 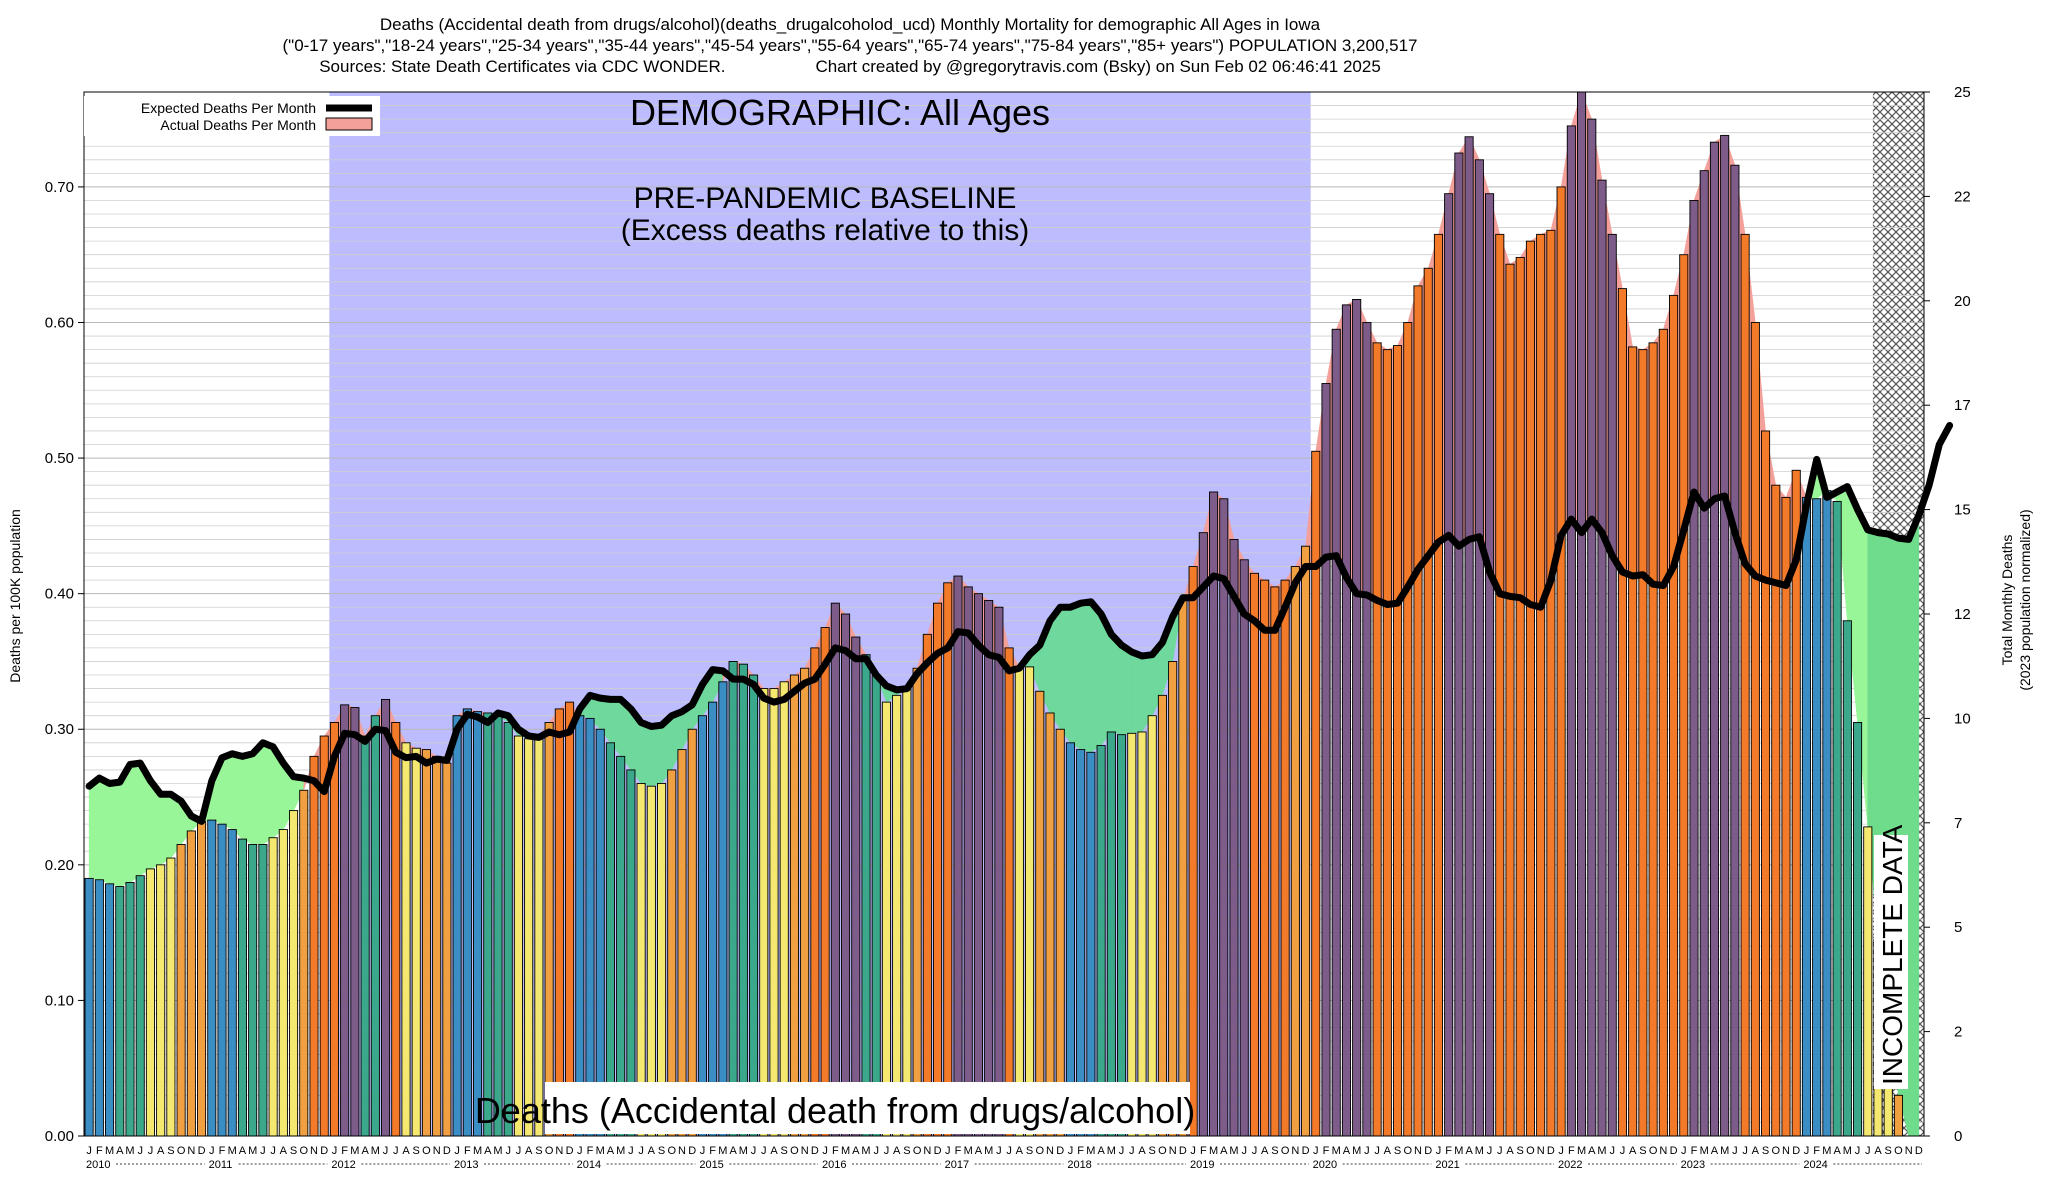 I want to click on y-tick-label: 0.50, so click(x=59, y=458).